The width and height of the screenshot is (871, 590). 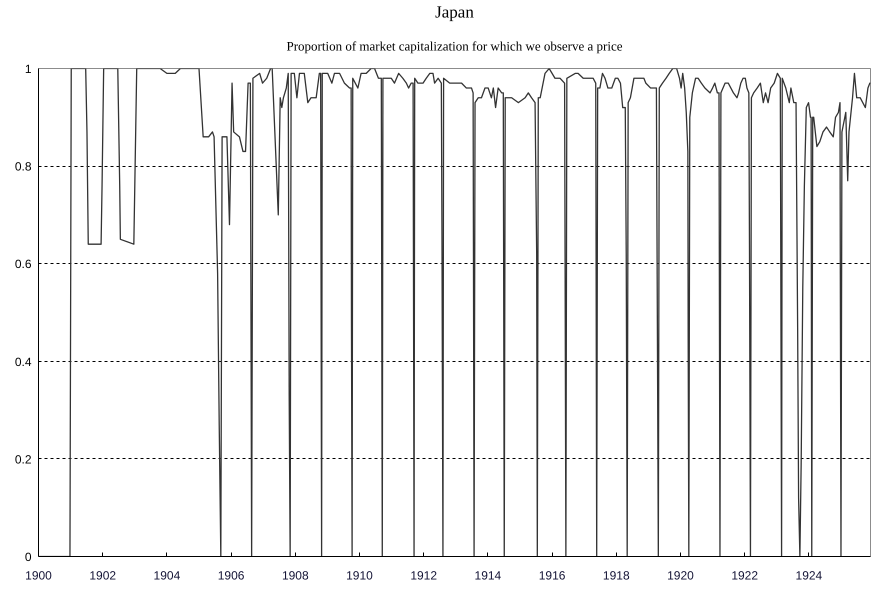 What do you see at coordinates (454, 46) in the screenshot?
I see `chart-subtitle: Proportion of market capitalization for which we observe a price` at bounding box center [454, 46].